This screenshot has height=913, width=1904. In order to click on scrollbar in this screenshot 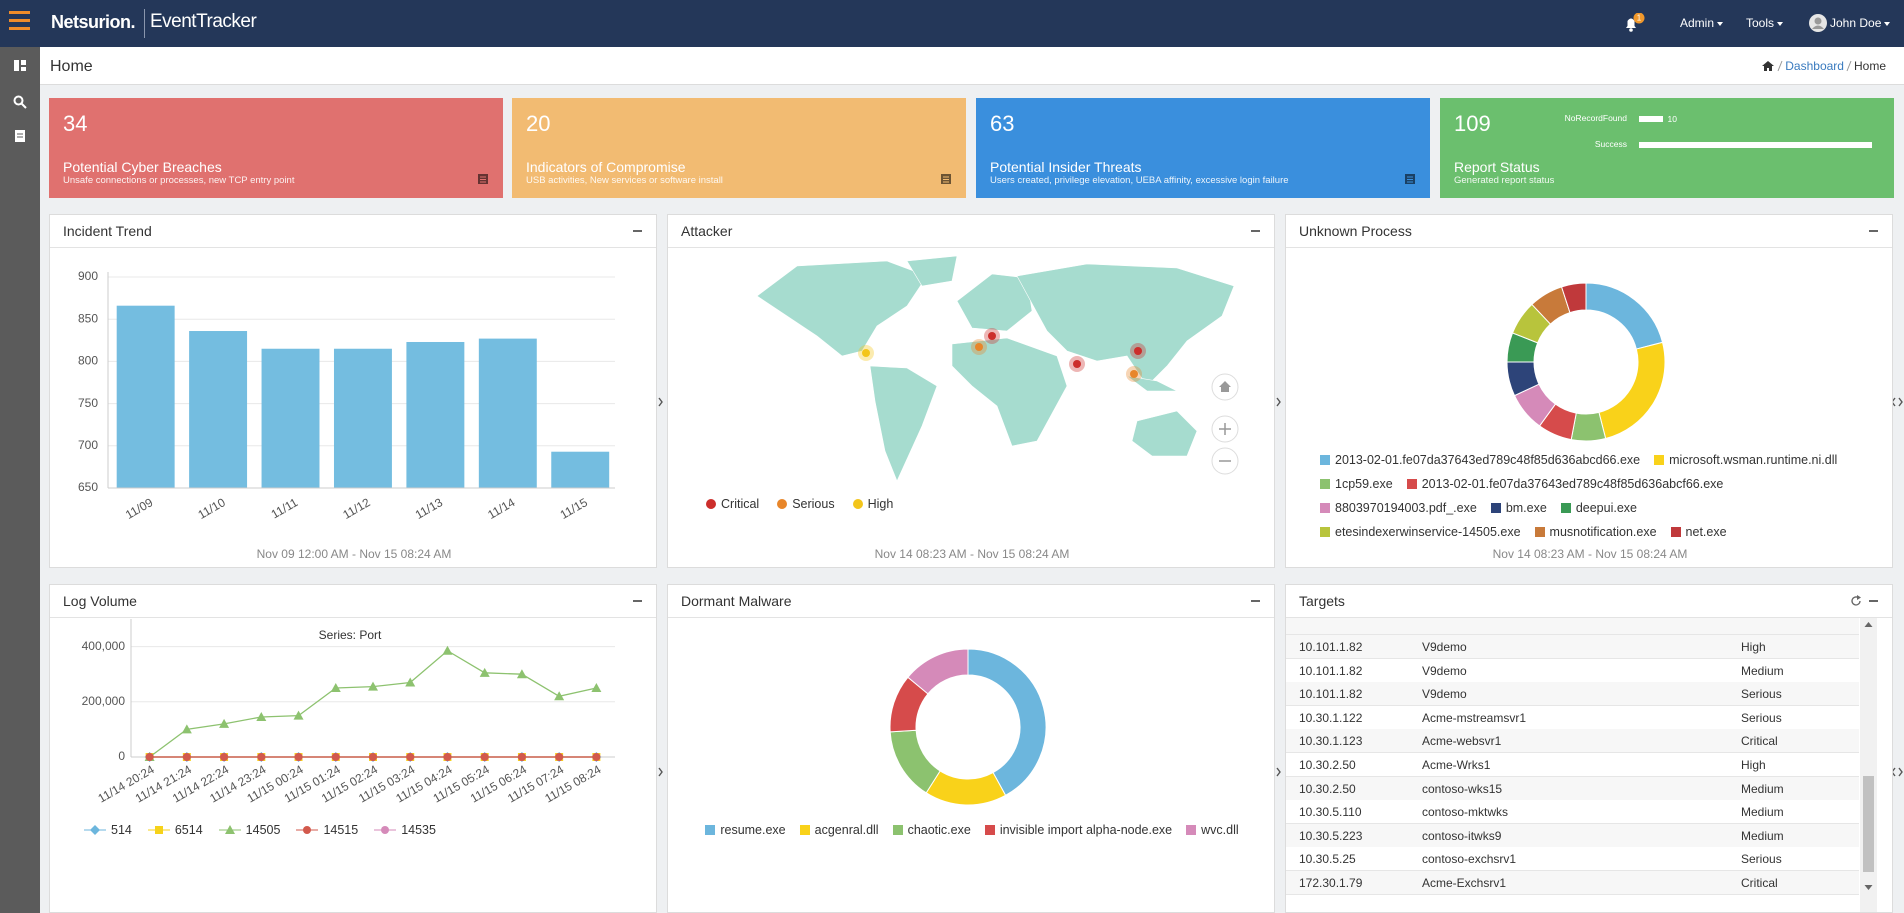, I will do `click(1868, 765)`.